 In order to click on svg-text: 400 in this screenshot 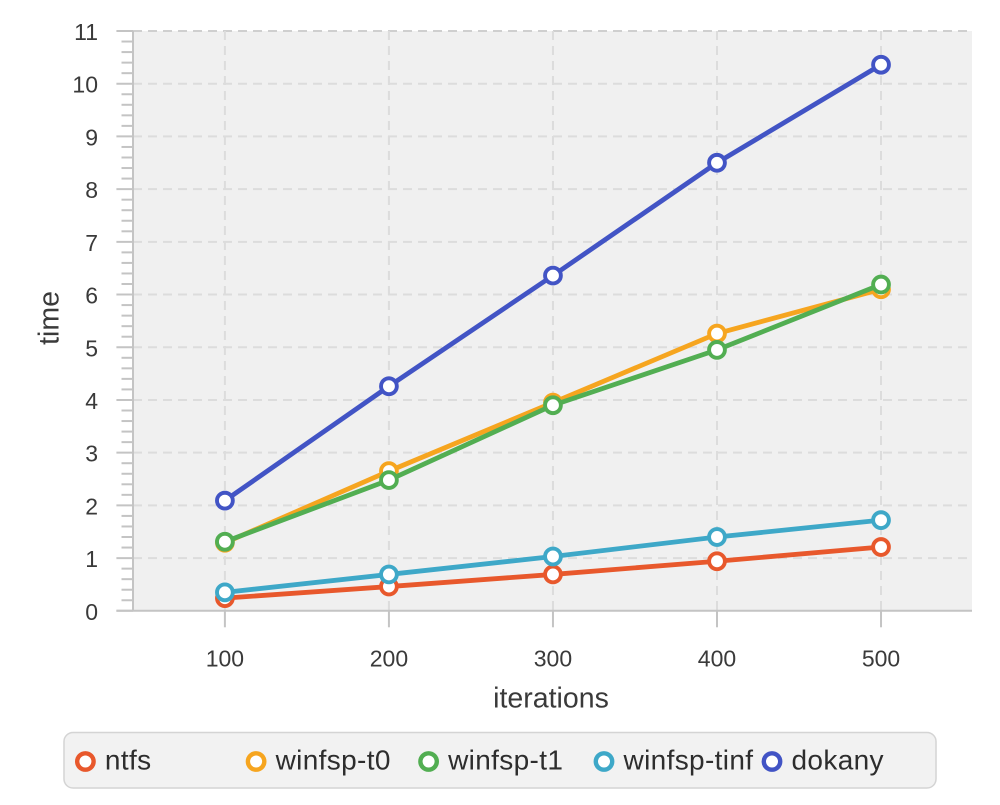, I will do `click(717, 659)`.